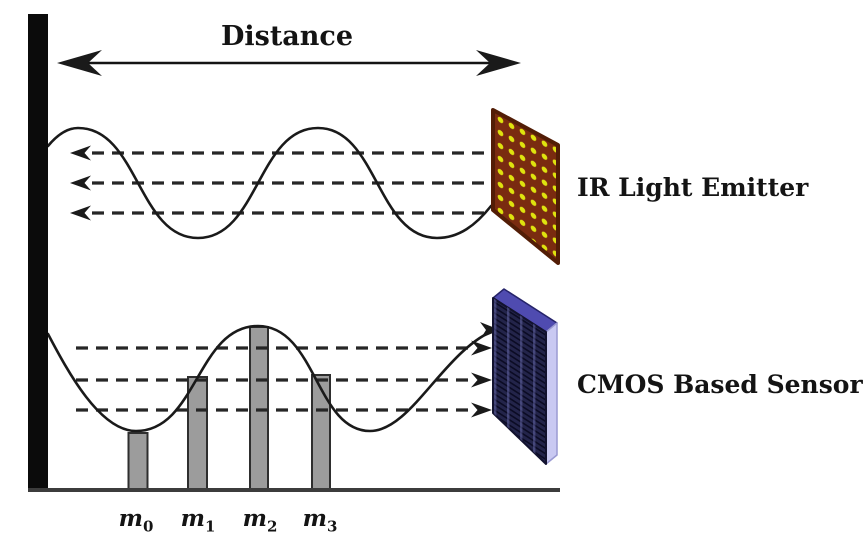 This screenshot has height=560, width=867. Describe the element at coordinates (284, 379) in the screenshot. I see `reflected-rays` at that location.